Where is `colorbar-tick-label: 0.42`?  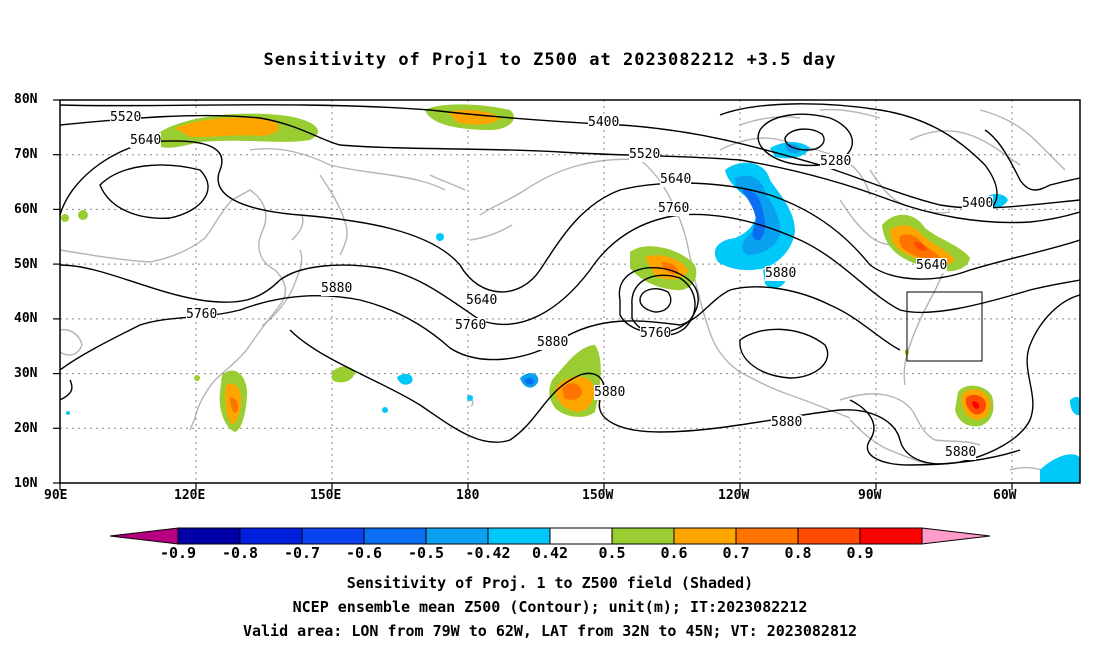 colorbar-tick-label: 0.42 is located at coordinates (550, 553).